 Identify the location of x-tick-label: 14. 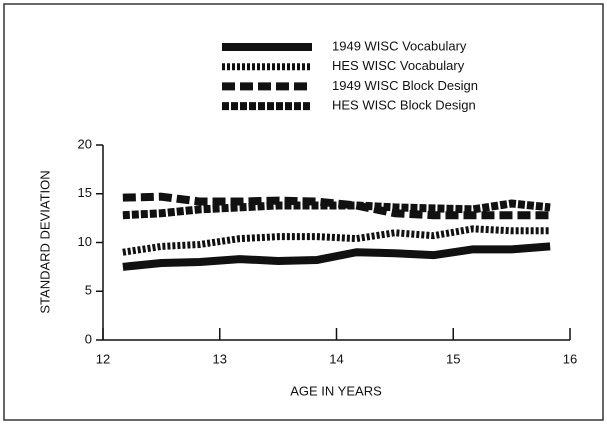
(336, 358).